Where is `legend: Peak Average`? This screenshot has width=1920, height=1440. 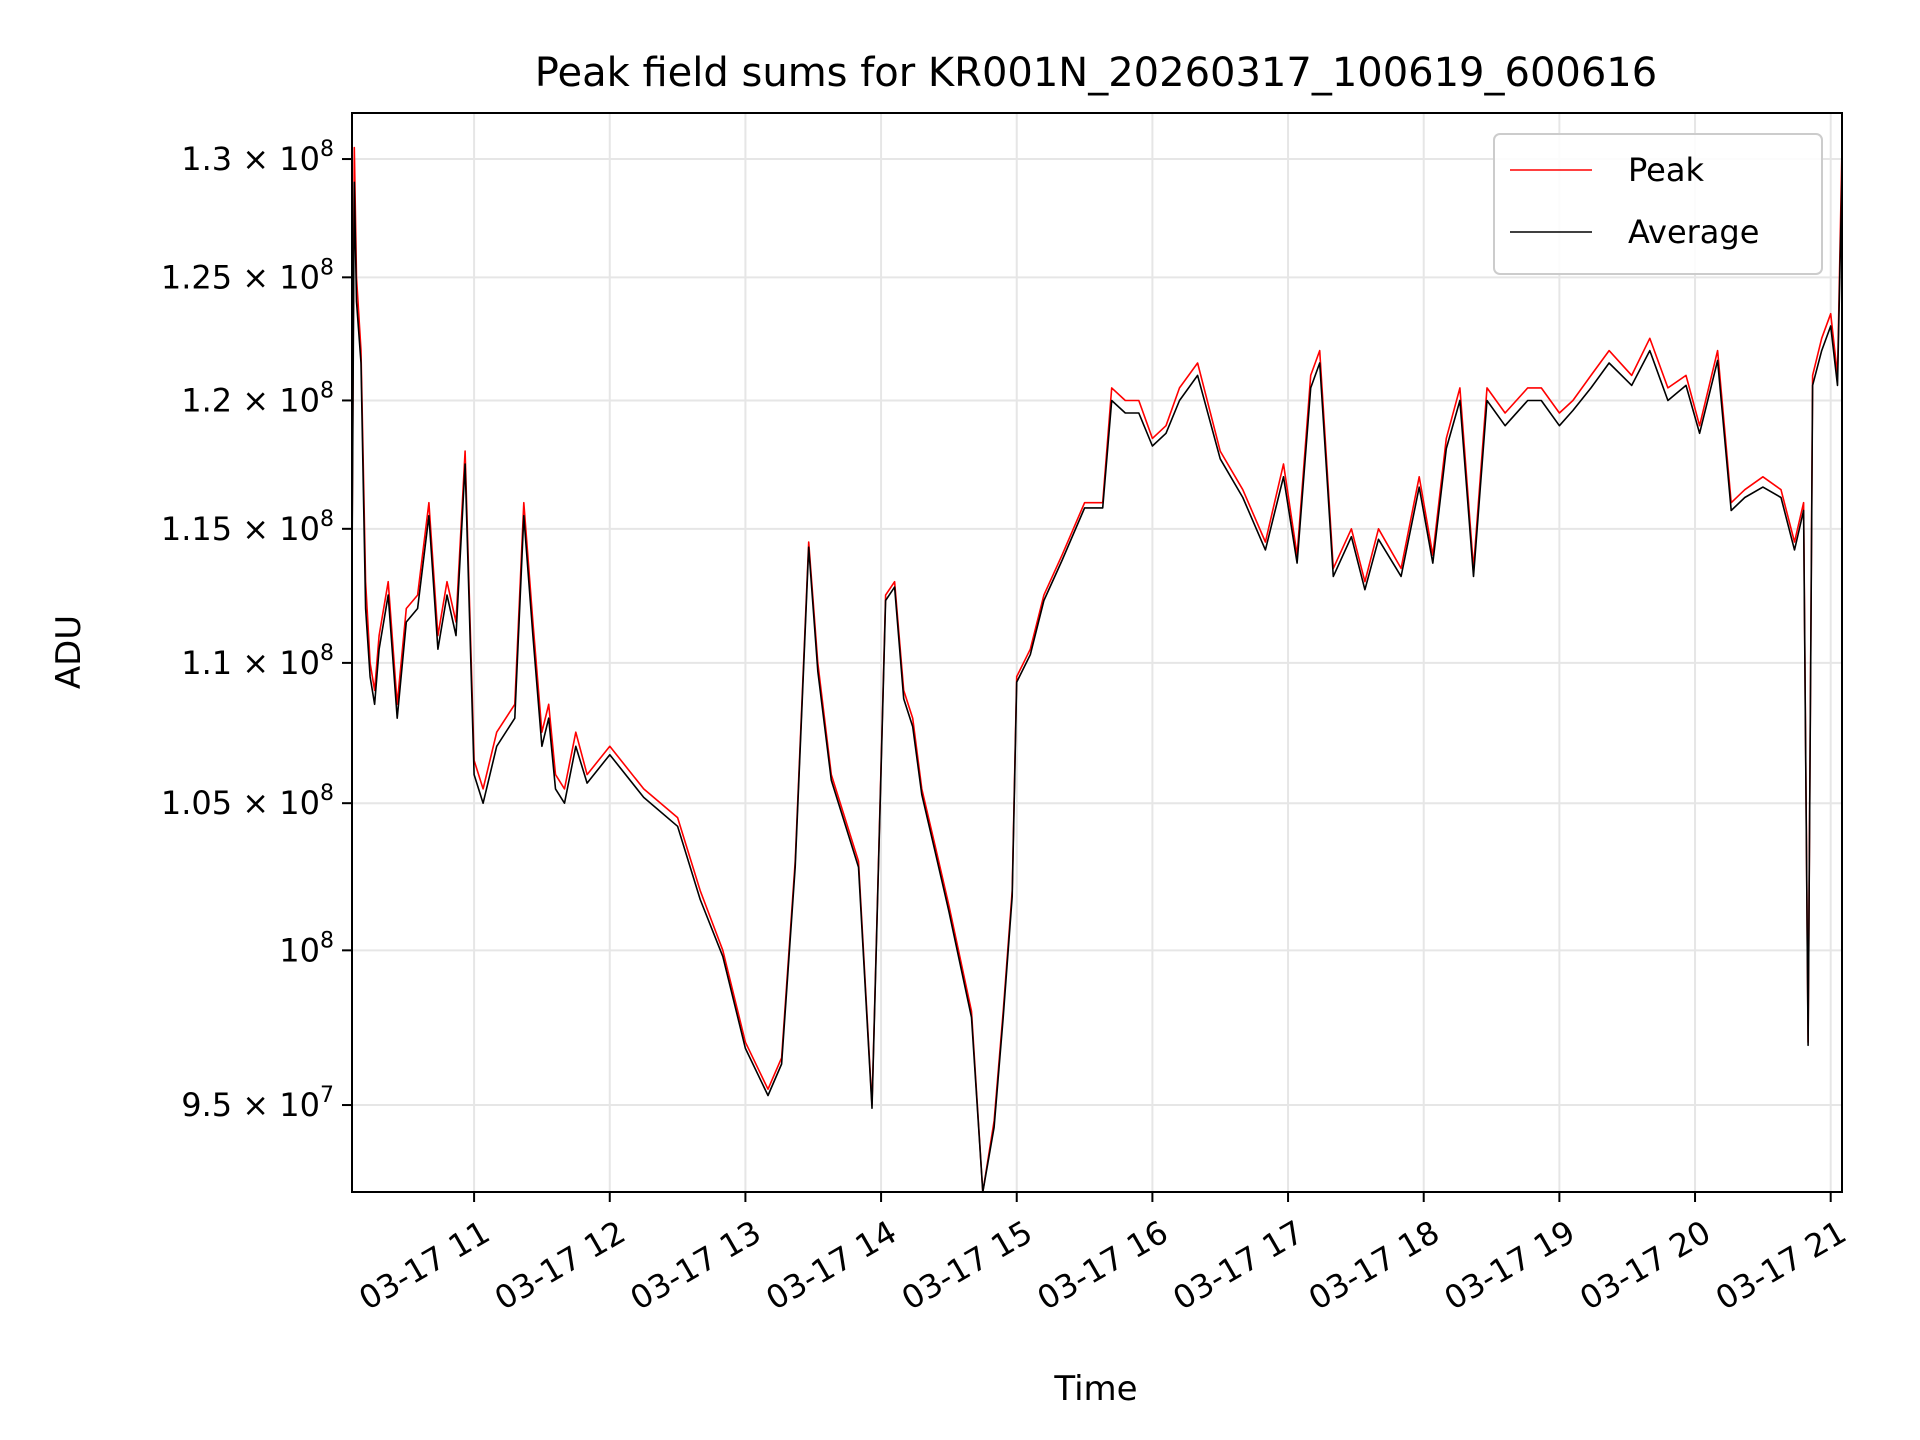 legend: Peak Average is located at coordinates (1658, 204).